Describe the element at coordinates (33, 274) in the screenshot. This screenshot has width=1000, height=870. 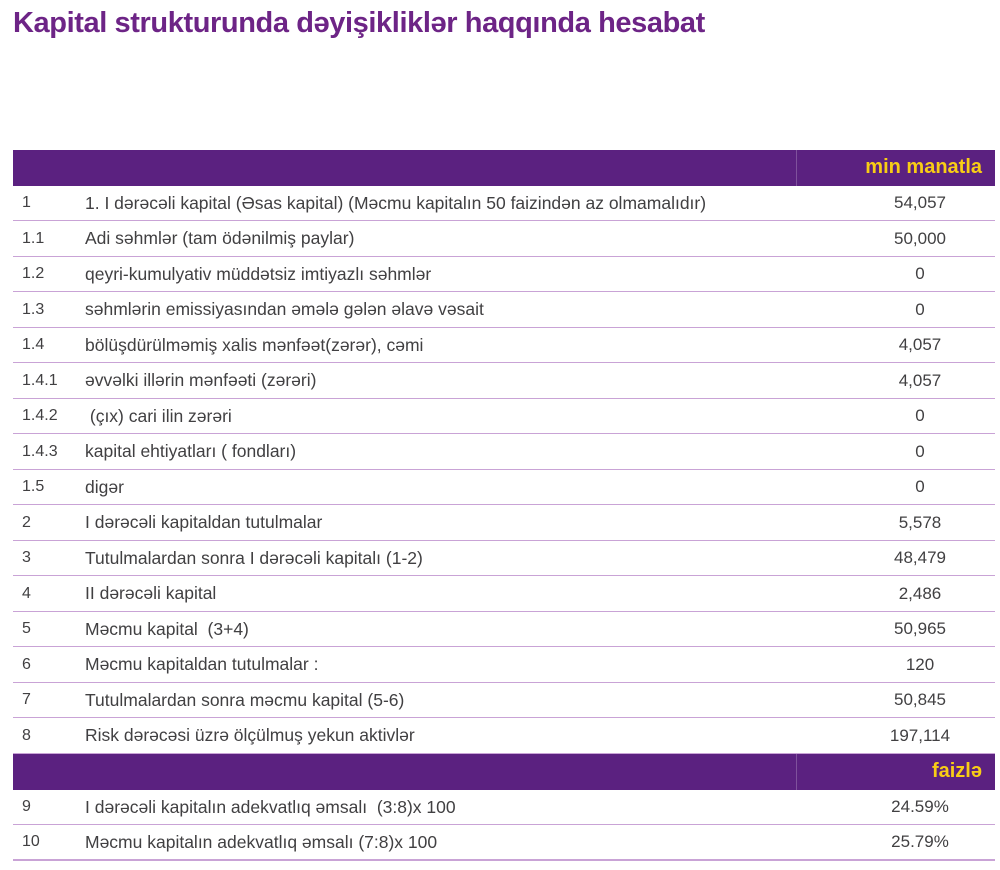
I see `row-number-cell: 1.2` at that location.